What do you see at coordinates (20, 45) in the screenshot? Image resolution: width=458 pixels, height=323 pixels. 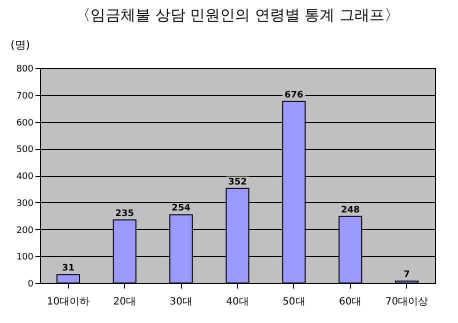 I see `y-axis-title: (명)` at bounding box center [20, 45].